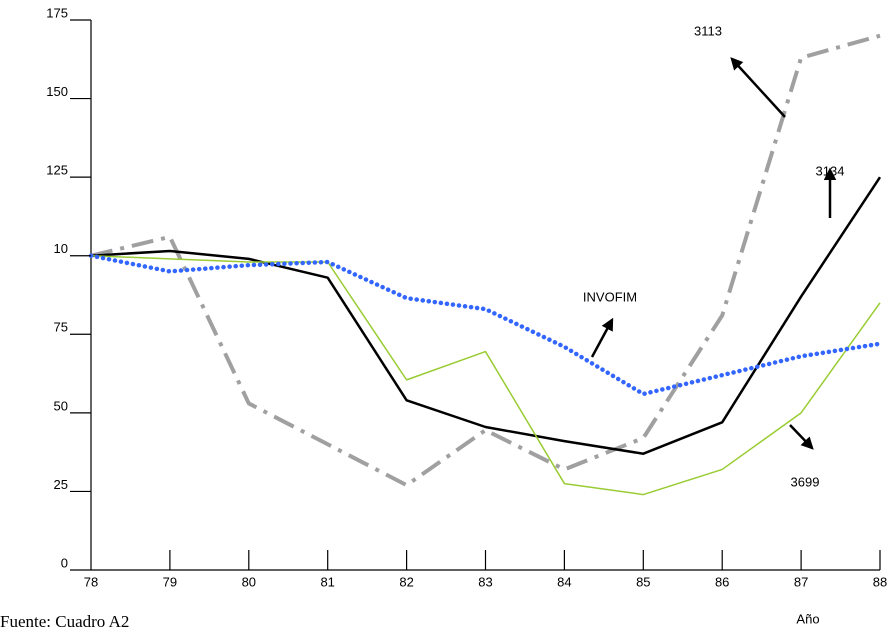 The image size is (888, 630). Describe the element at coordinates (64, 562) in the screenshot. I see `y-tick-label: 0` at that location.